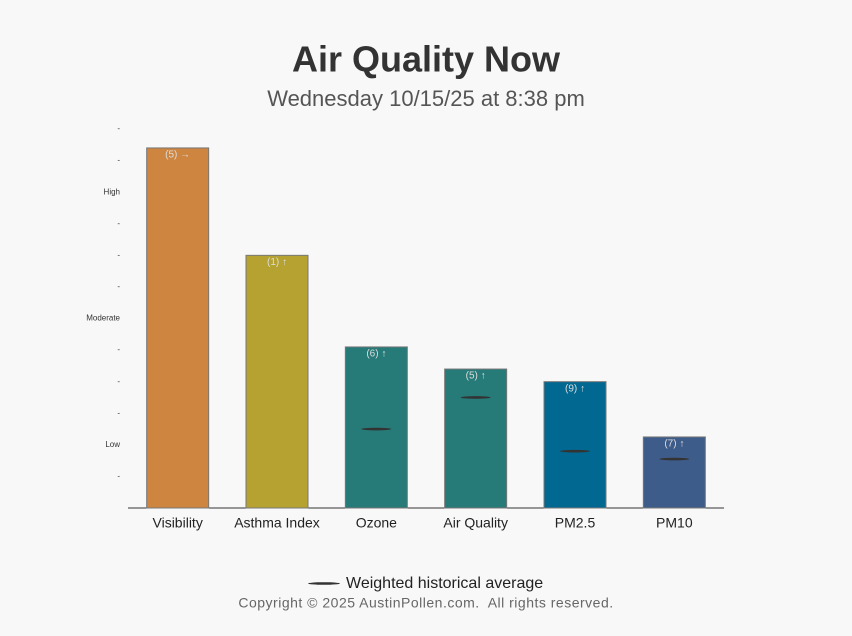  Describe the element at coordinates (277, 523) in the screenshot. I see `x-tick-label: Asthma Index` at that location.